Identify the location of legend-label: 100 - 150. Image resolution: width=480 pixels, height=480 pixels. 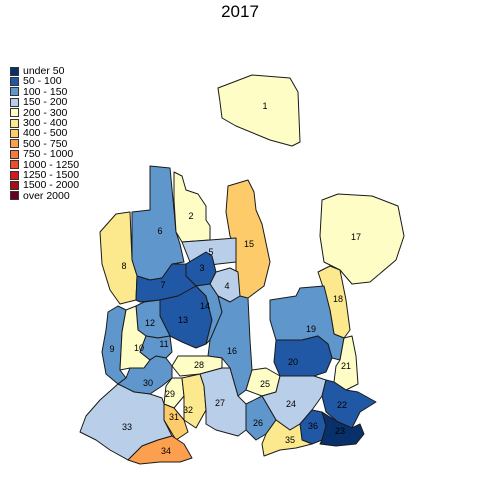
(45, 91).